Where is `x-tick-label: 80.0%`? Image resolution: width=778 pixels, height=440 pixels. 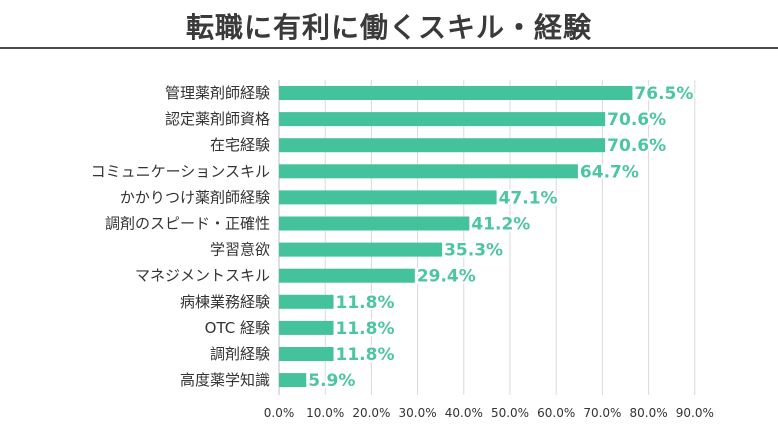
x-tick-label: 80.0% is located at coordinates (649, 413).